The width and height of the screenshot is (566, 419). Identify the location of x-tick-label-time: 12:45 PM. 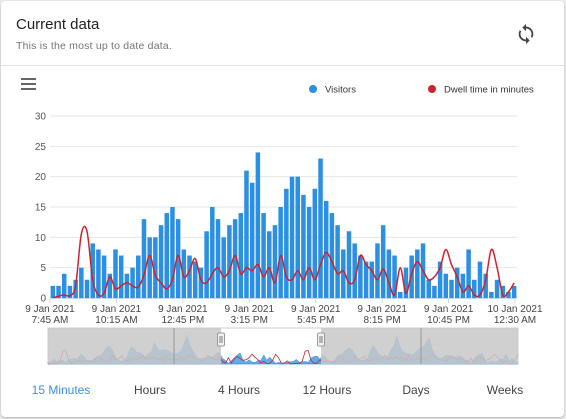
(182, 320).